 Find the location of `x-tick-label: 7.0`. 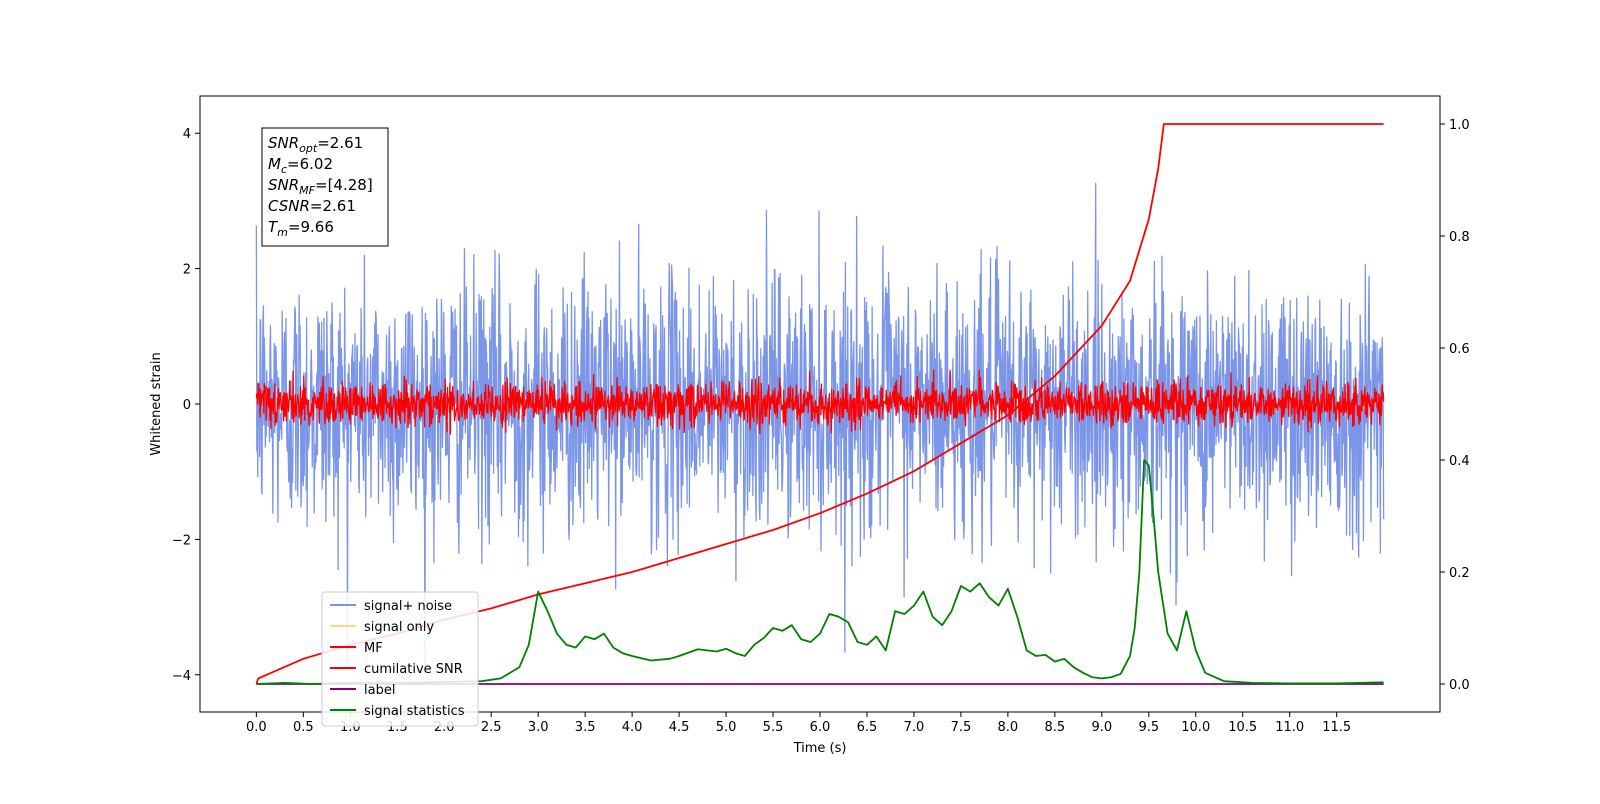

x-tick-label: 7.0 is located at coordinates (914, 727).